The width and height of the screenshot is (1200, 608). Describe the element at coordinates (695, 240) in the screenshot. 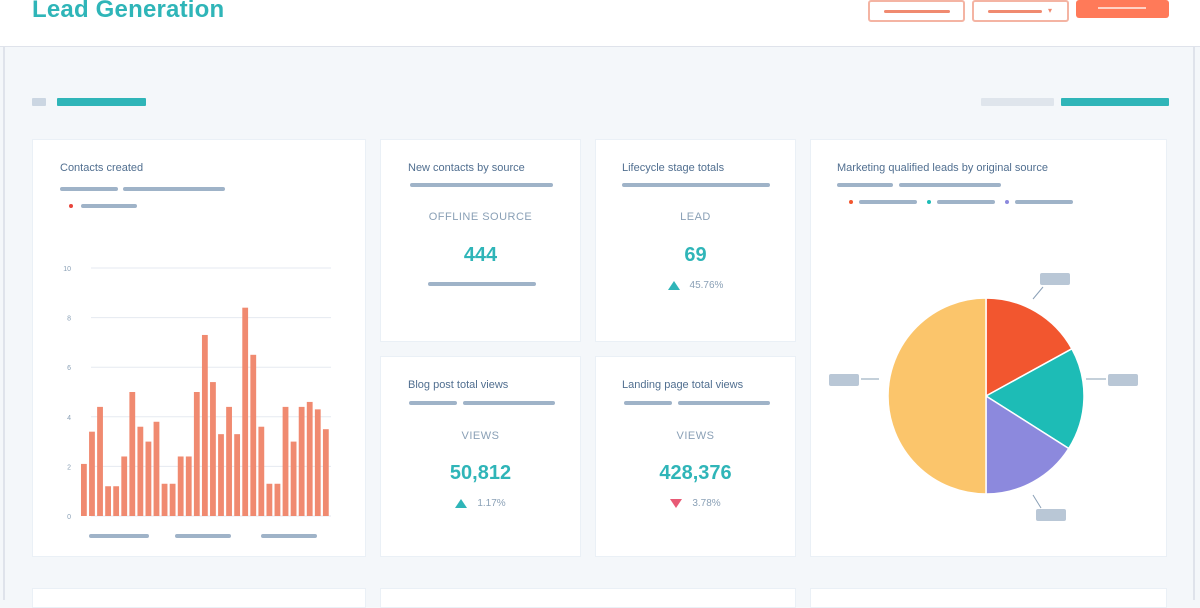

I see `lifecycle-stage-card: Lifecycle stage totals LEAD 69 45.76%` at that location.